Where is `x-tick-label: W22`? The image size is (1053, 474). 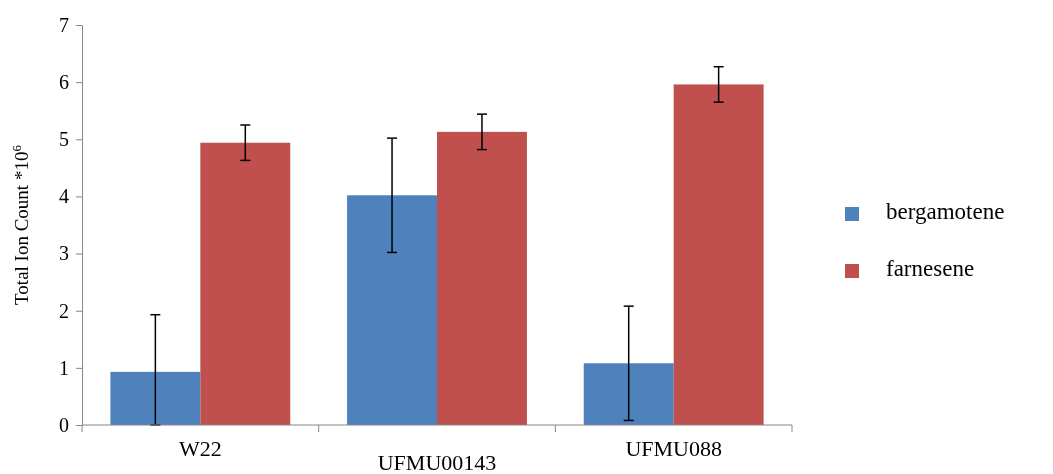
x-tick-label: W22 is located at coordinates (200, 448).